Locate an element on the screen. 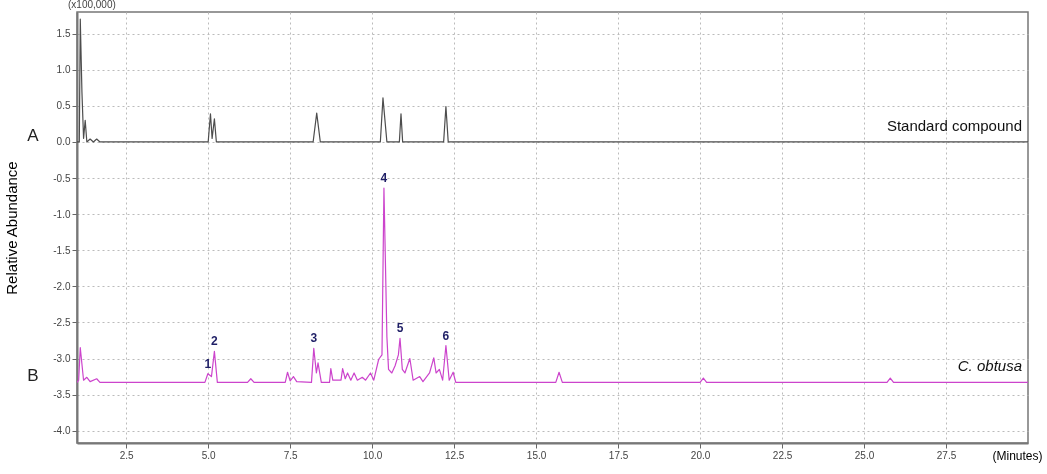 This screenshot has width=1047, height=474. x-tick-label: 15.0 is located at coordinates (536, 455).